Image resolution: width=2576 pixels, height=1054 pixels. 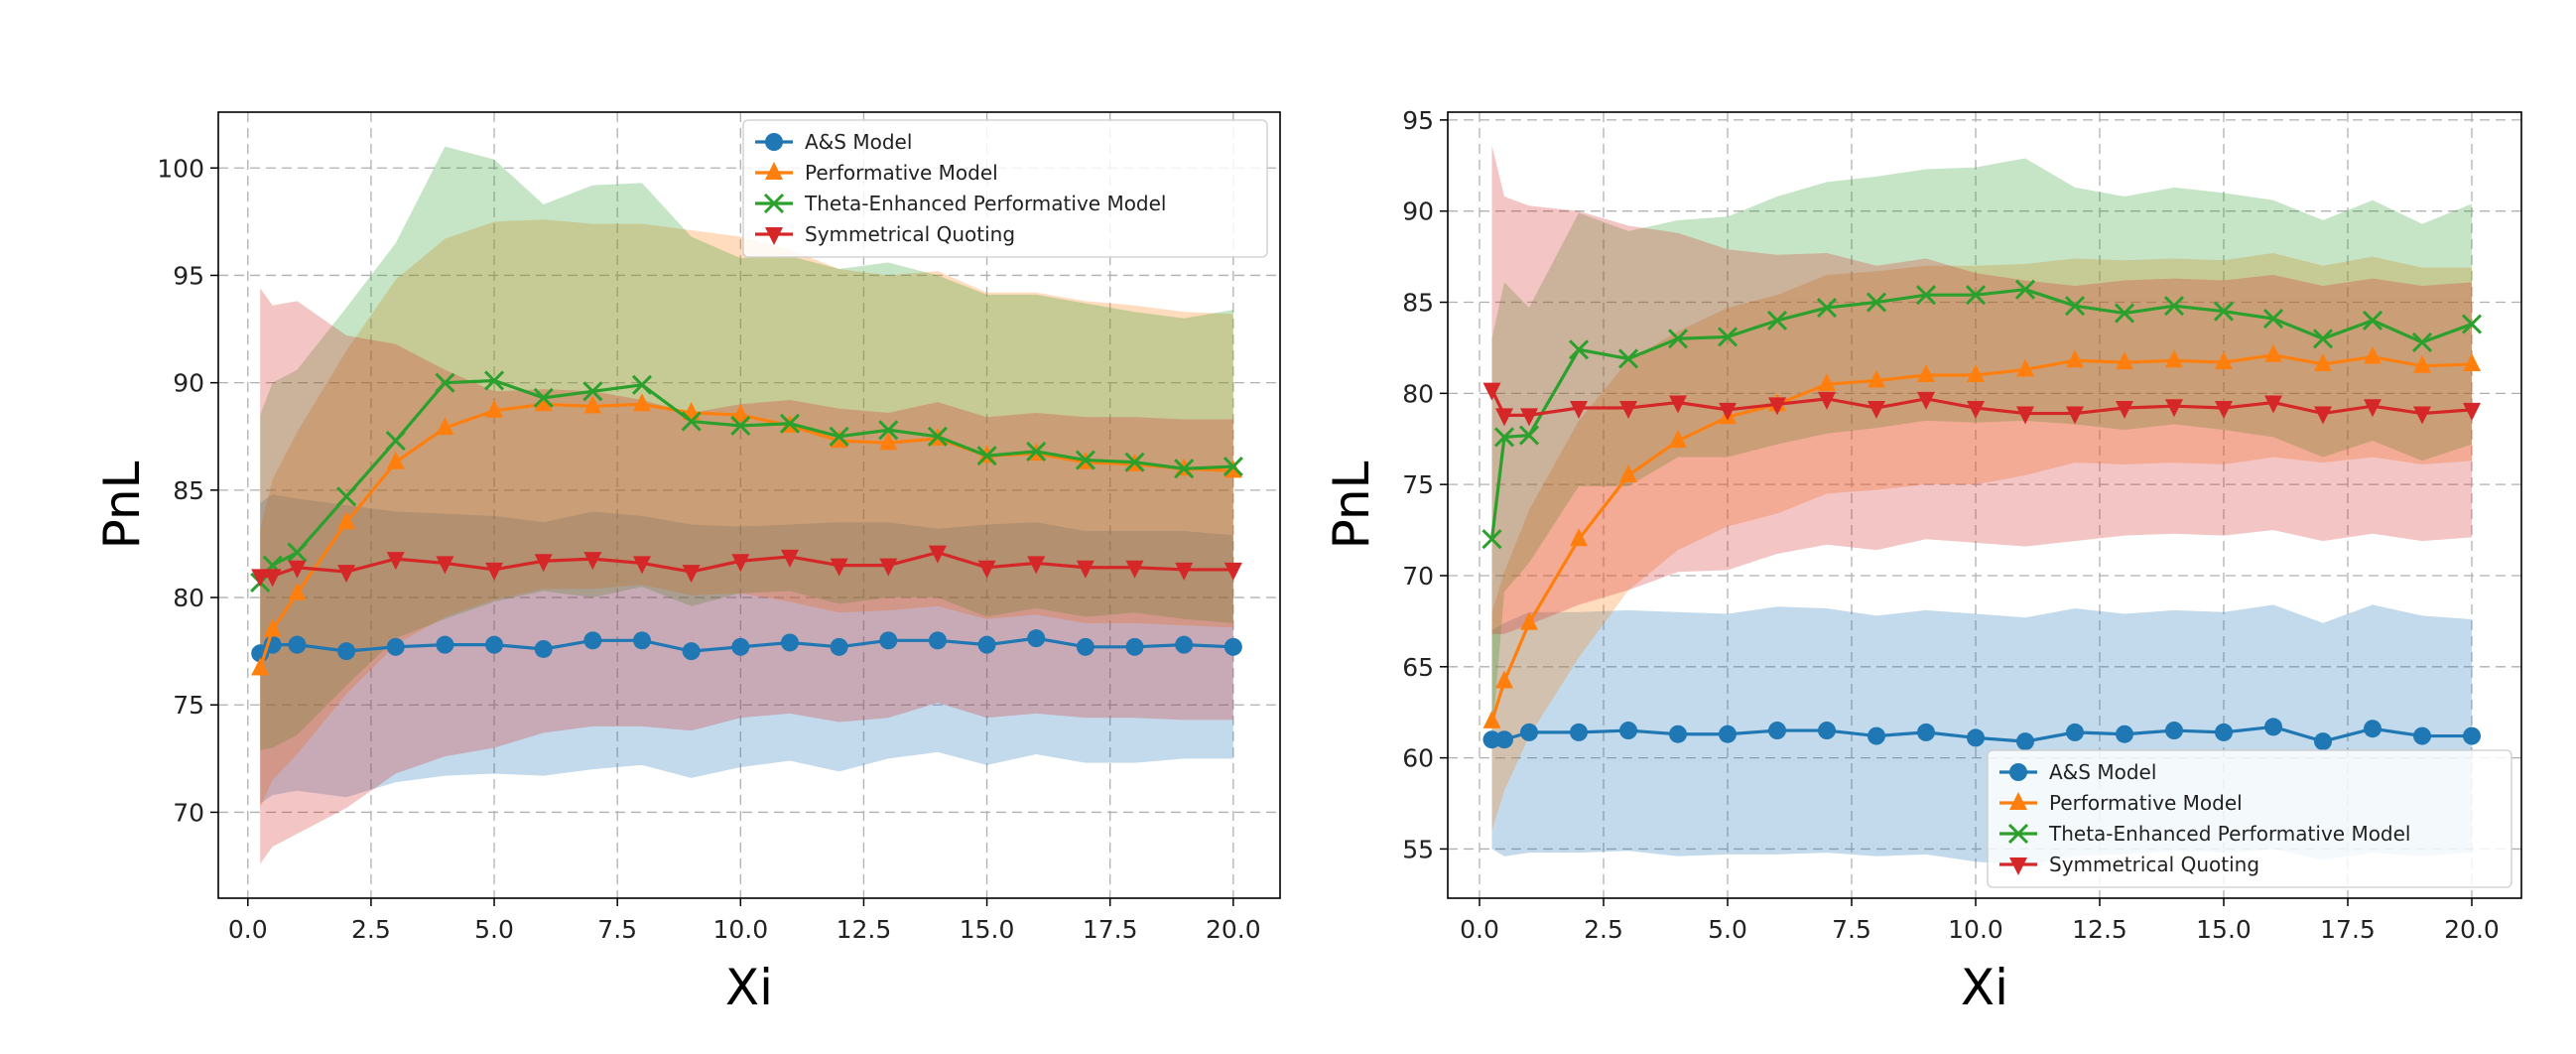 I want to click on y-tick-label: 70, so click(x=189, y=812).